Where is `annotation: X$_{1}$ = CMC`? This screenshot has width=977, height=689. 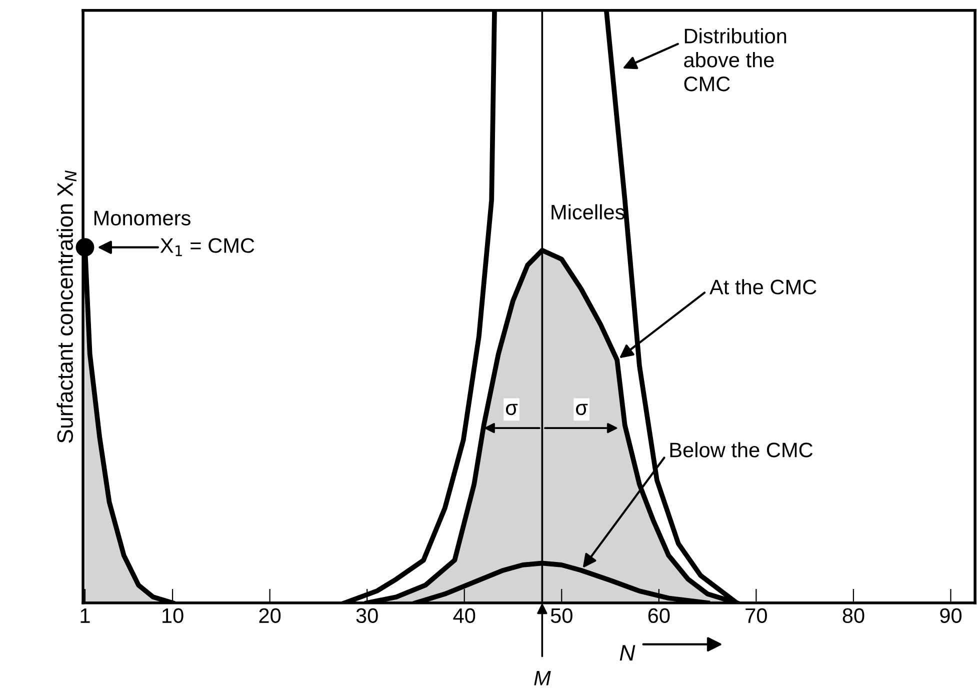
annotation: X$_{1}$ = CMC is located at coordinates (207, 247).